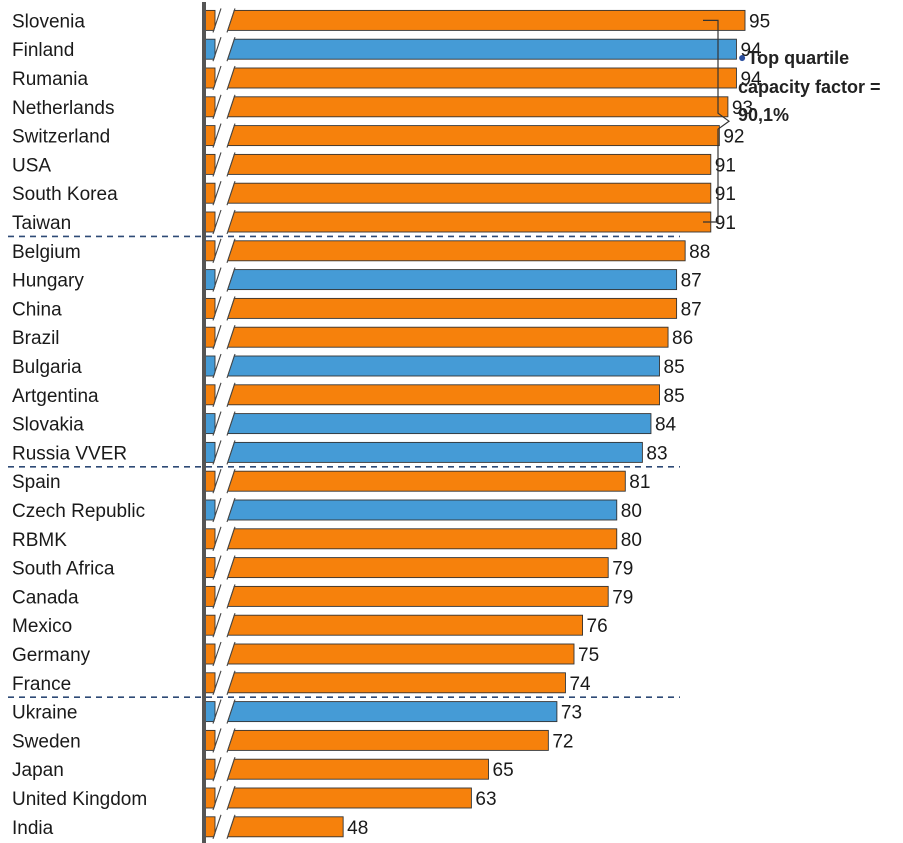  Describe the element at coordinates (46, 252) in the screenshot. I see `category-label-belgium: Belgium` at that location.